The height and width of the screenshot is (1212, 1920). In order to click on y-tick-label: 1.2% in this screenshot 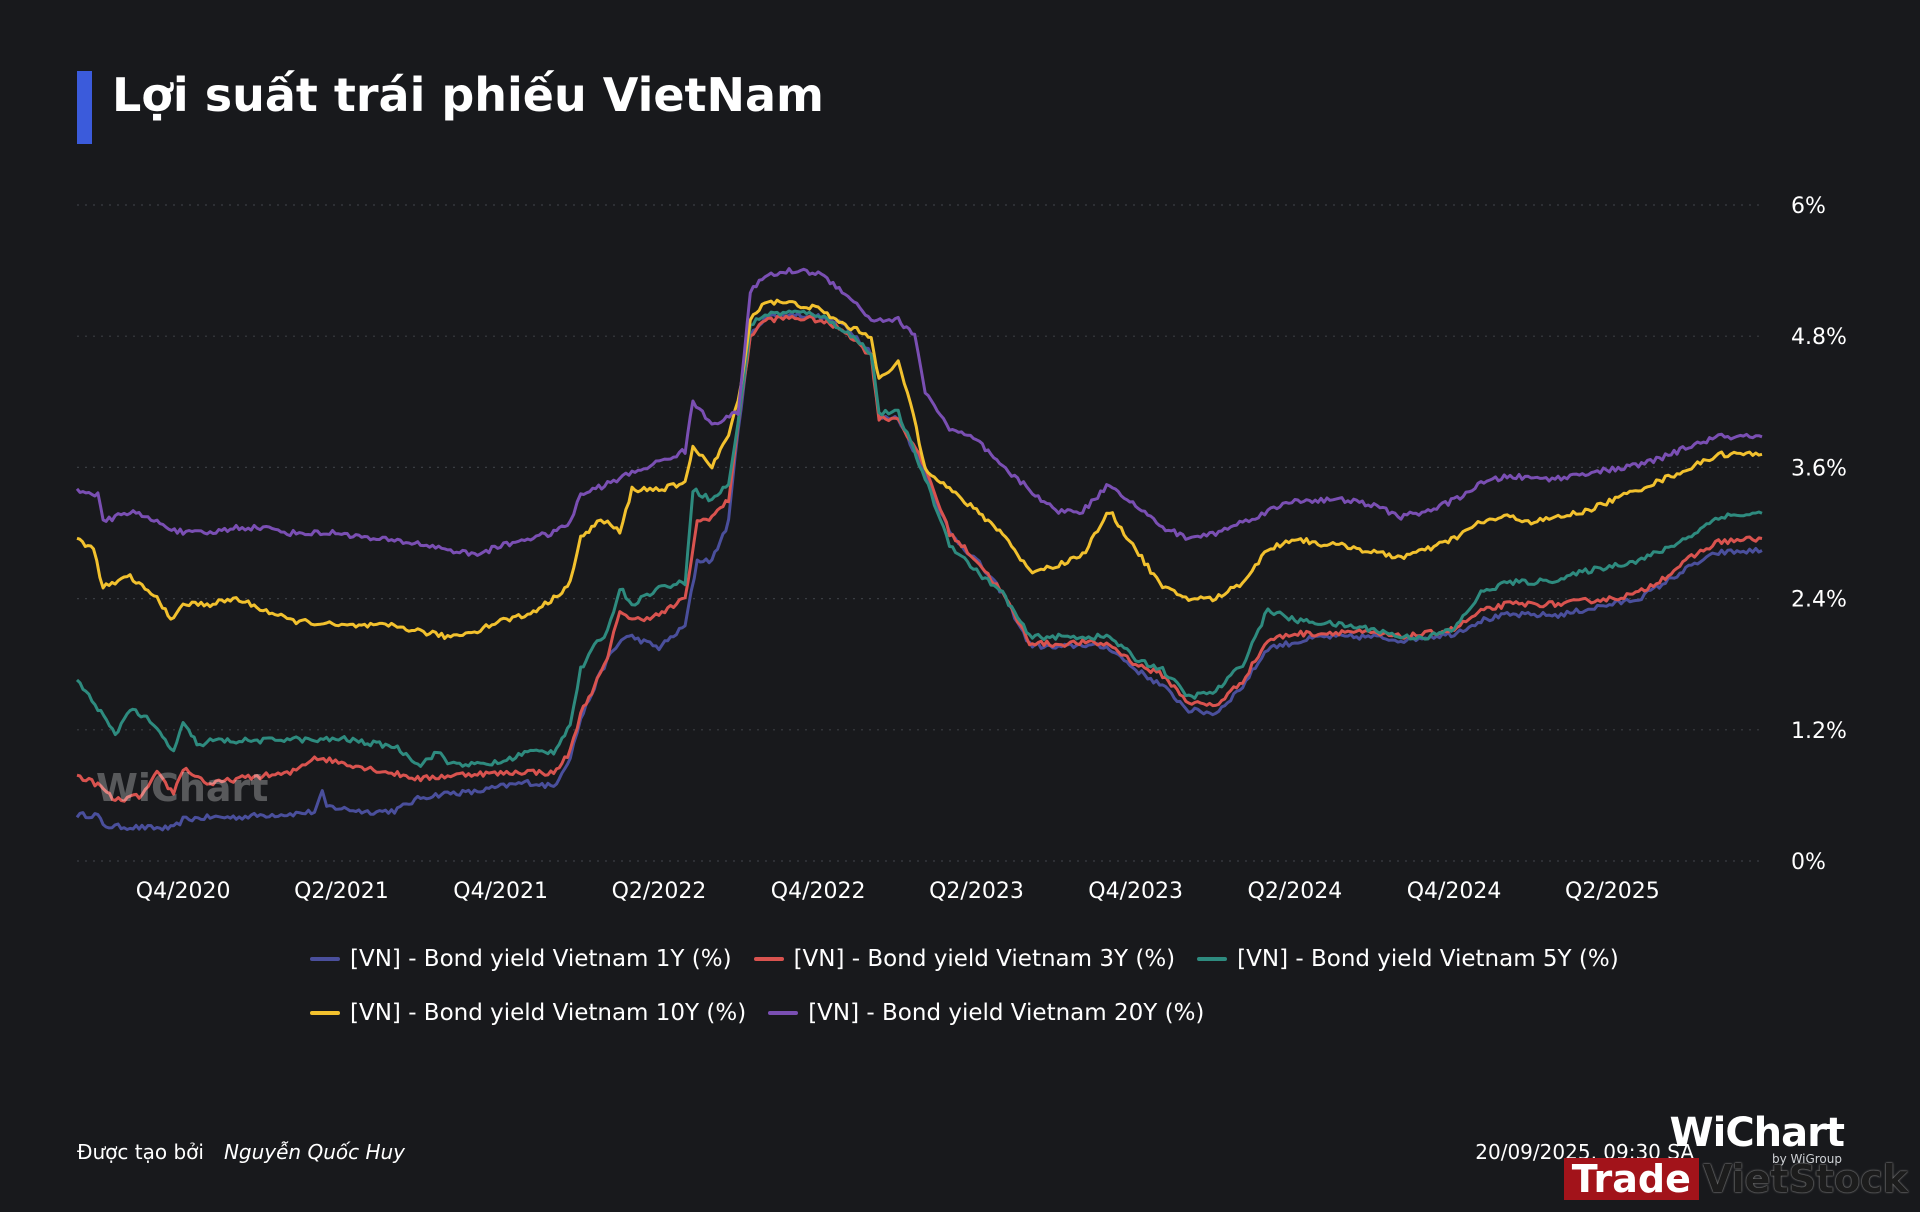, I will do `click(1819, 731)`.